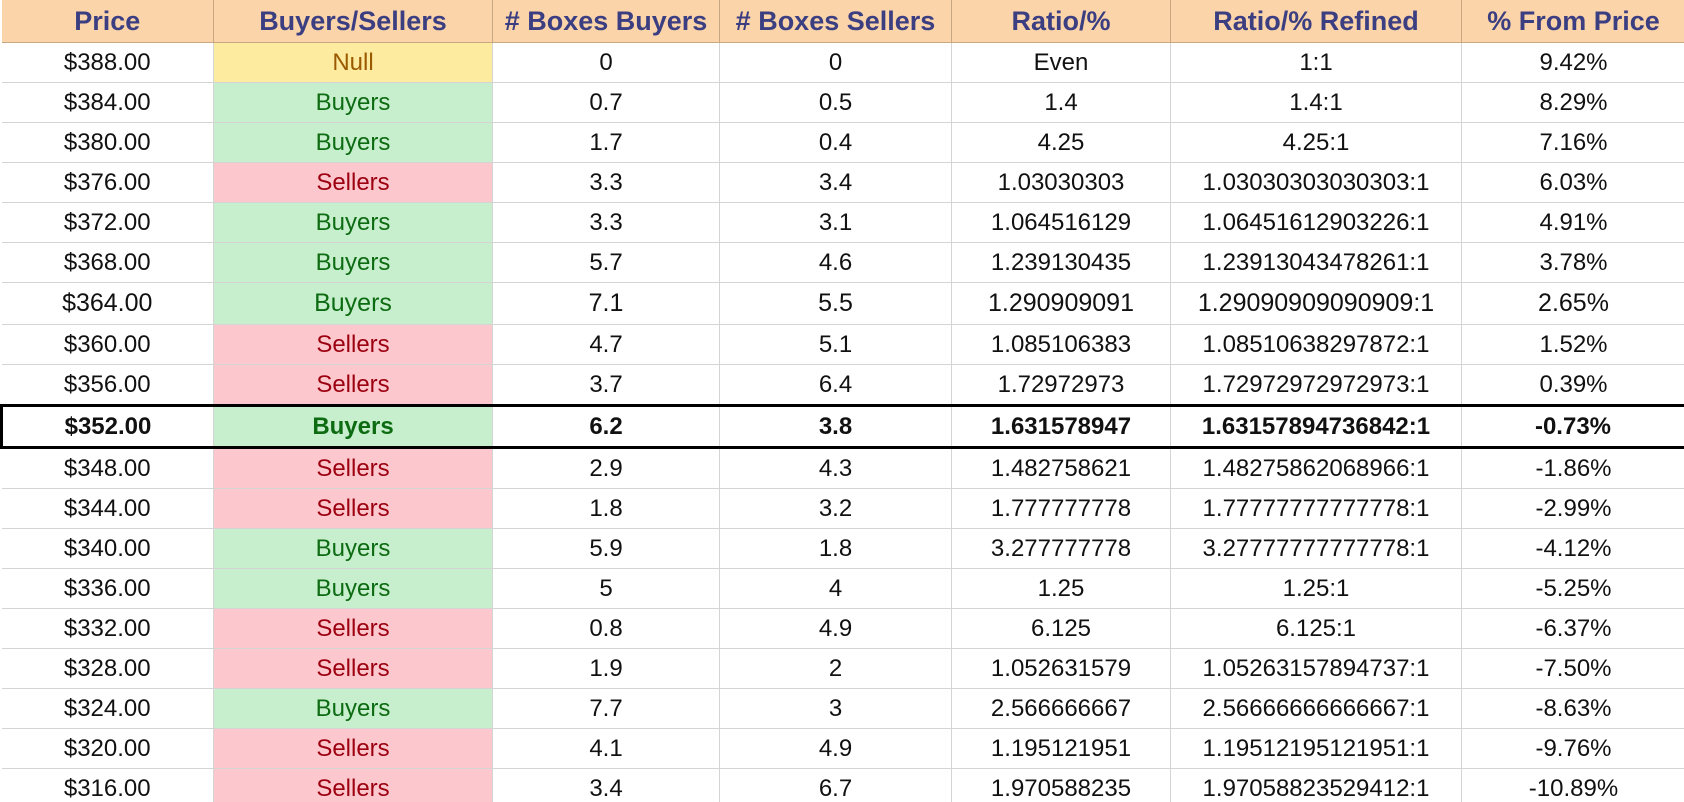 This screenshot has height=802, width=1684. What do you see at coordinates (1316, 102) in the screenshot?
I see `ratio-refined-cell: 1.4:1` at bounding box center [1316, 102].